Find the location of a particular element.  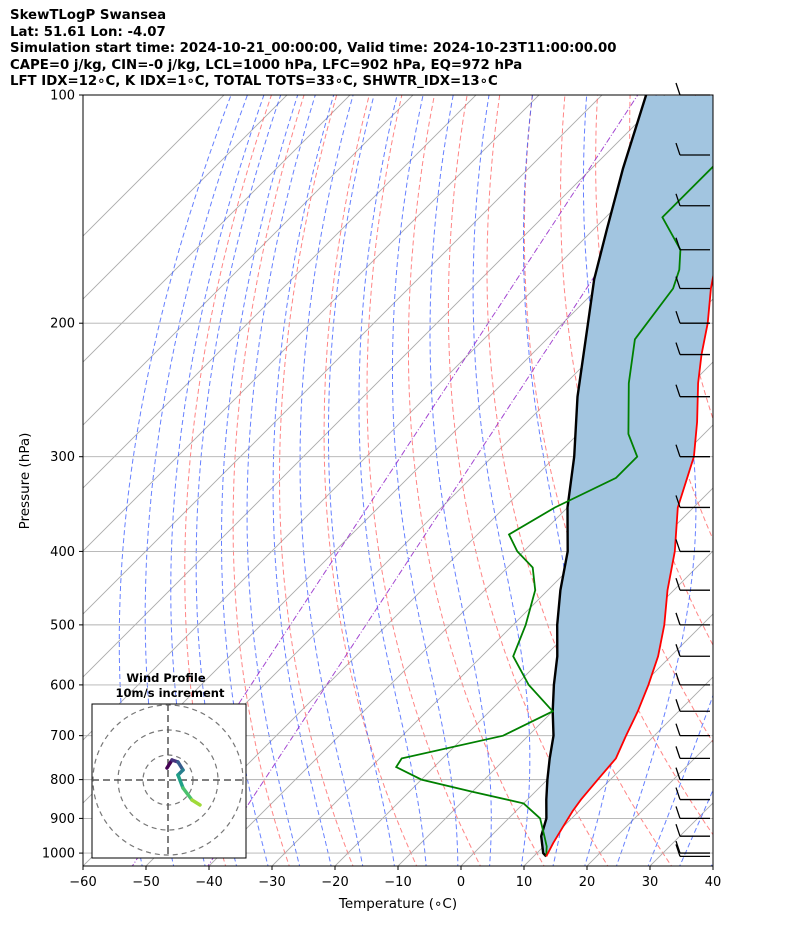

hodograph-subtitle: 10m/s increment is located at coordinates (170, 693).